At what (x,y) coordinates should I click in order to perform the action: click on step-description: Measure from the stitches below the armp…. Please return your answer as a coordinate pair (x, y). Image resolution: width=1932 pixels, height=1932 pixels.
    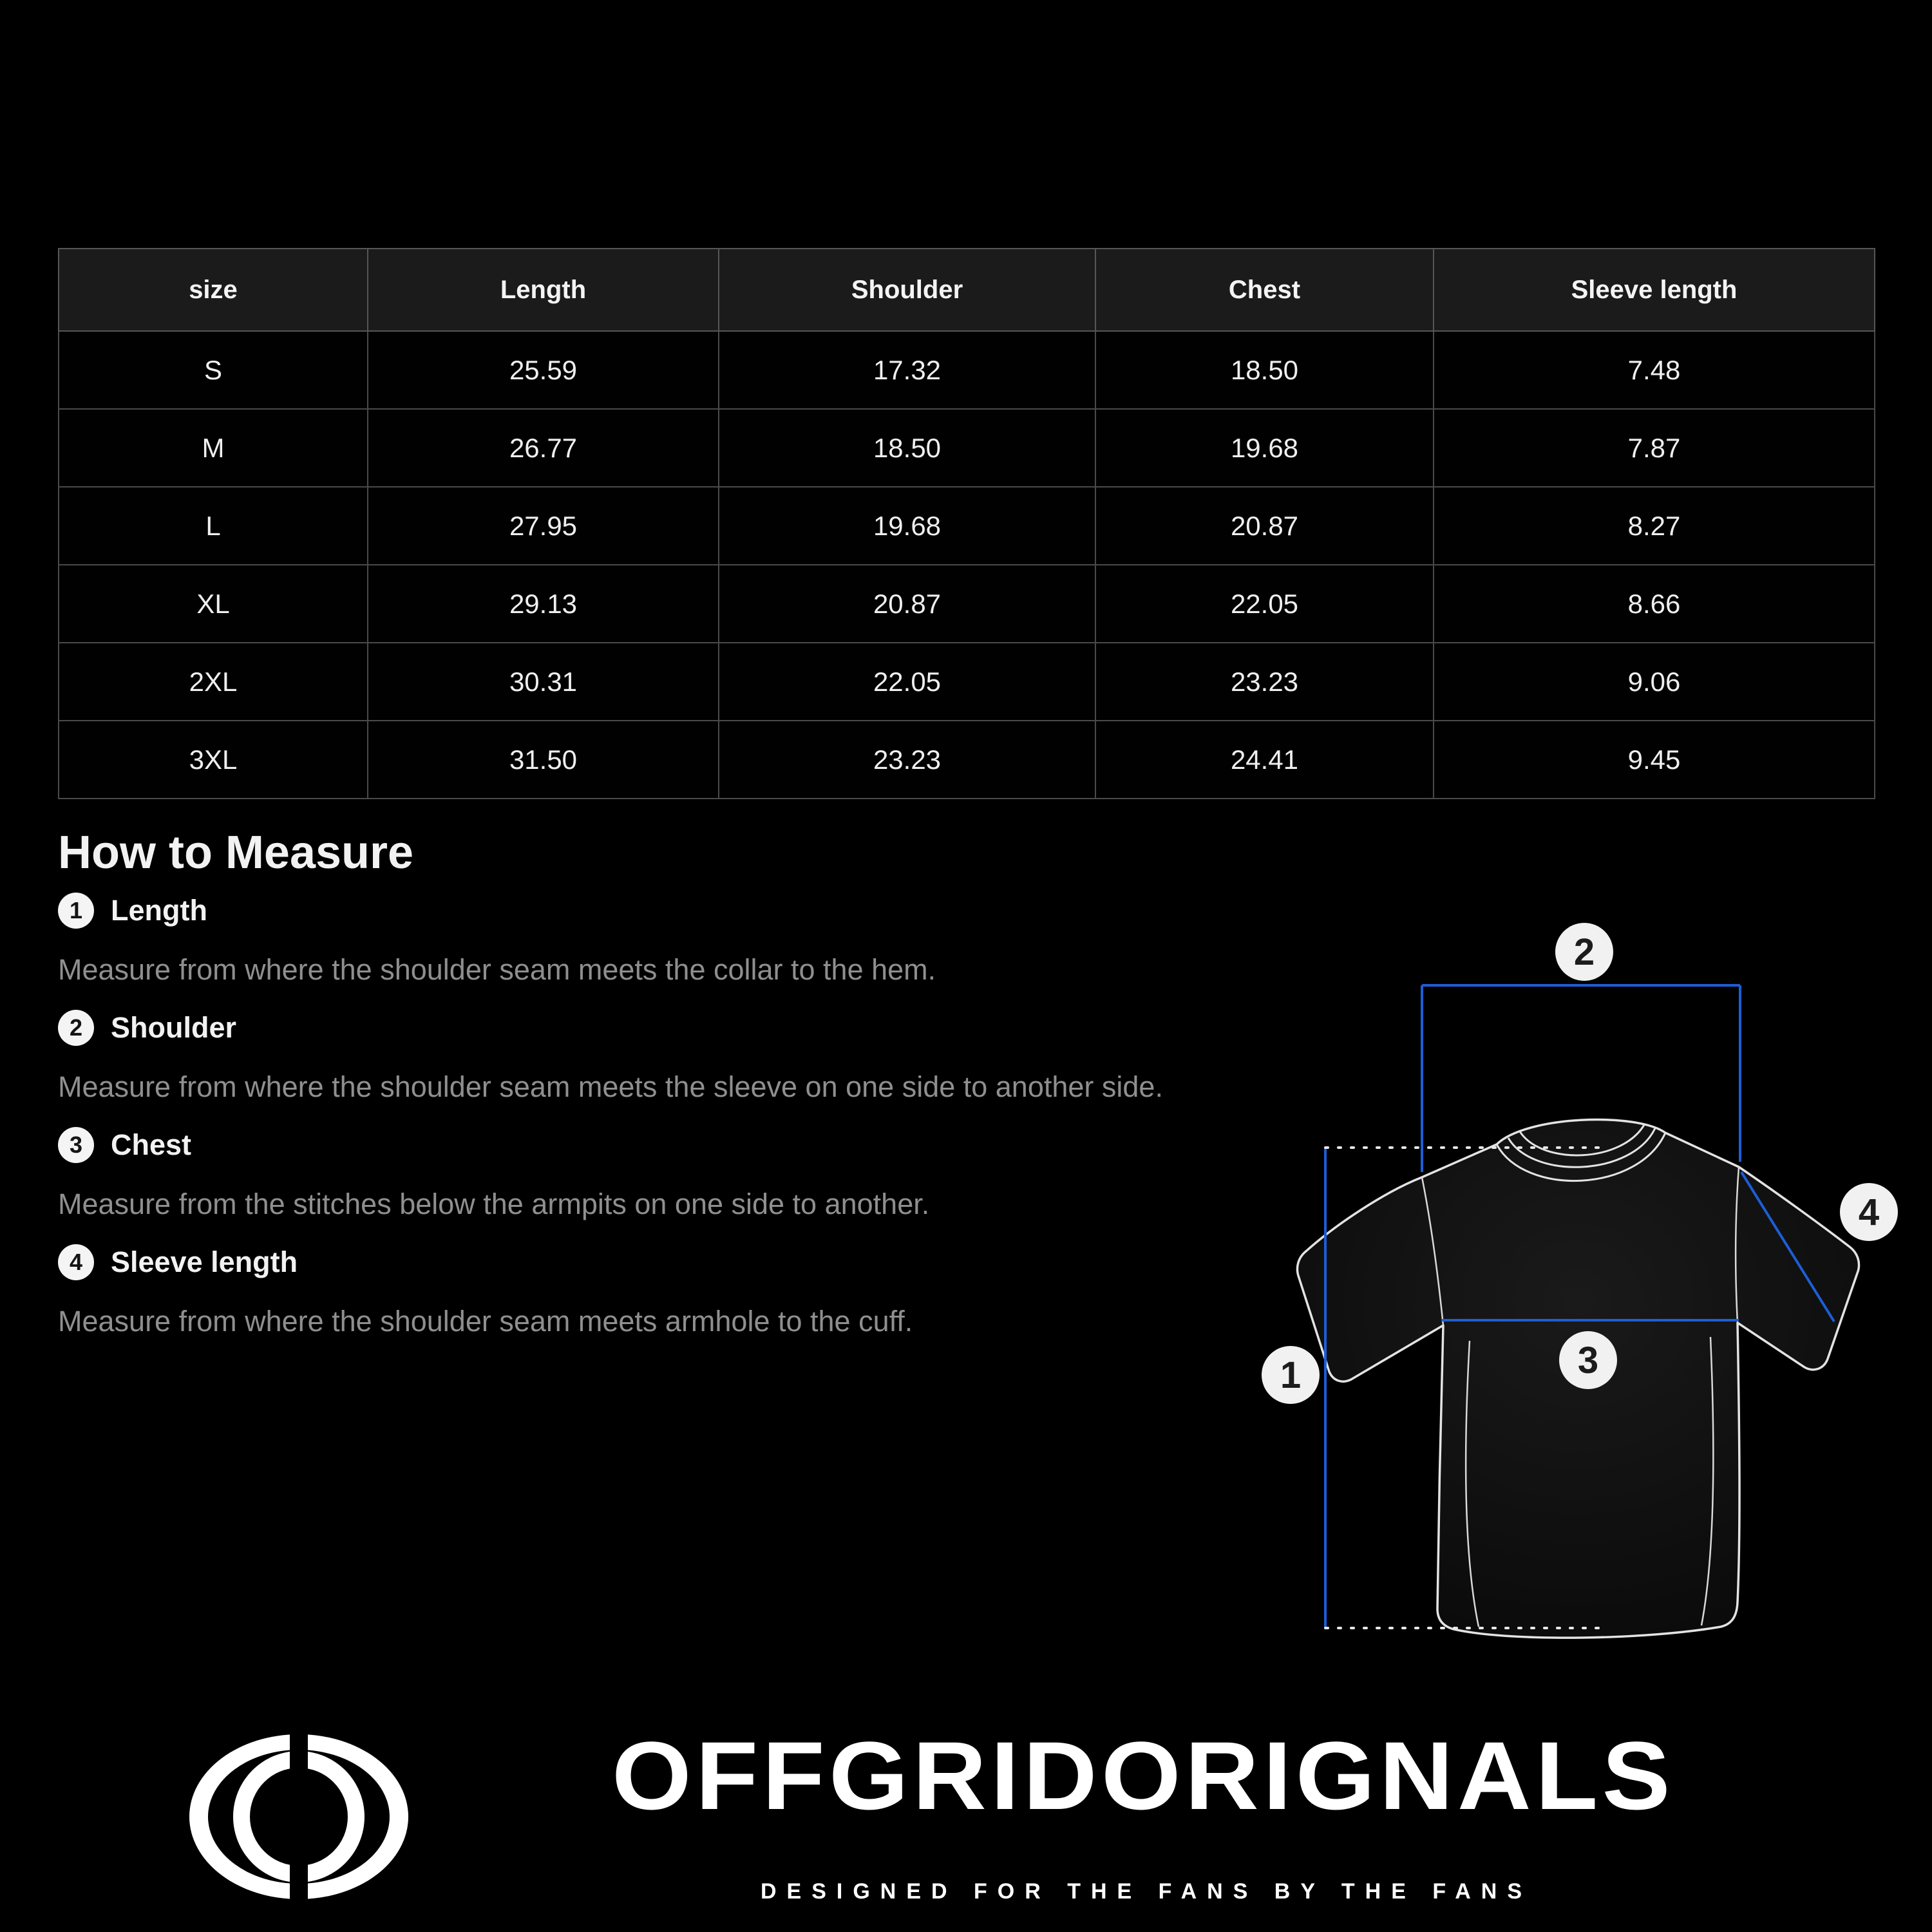
    Looking at the image, I should click on (494, 1204).